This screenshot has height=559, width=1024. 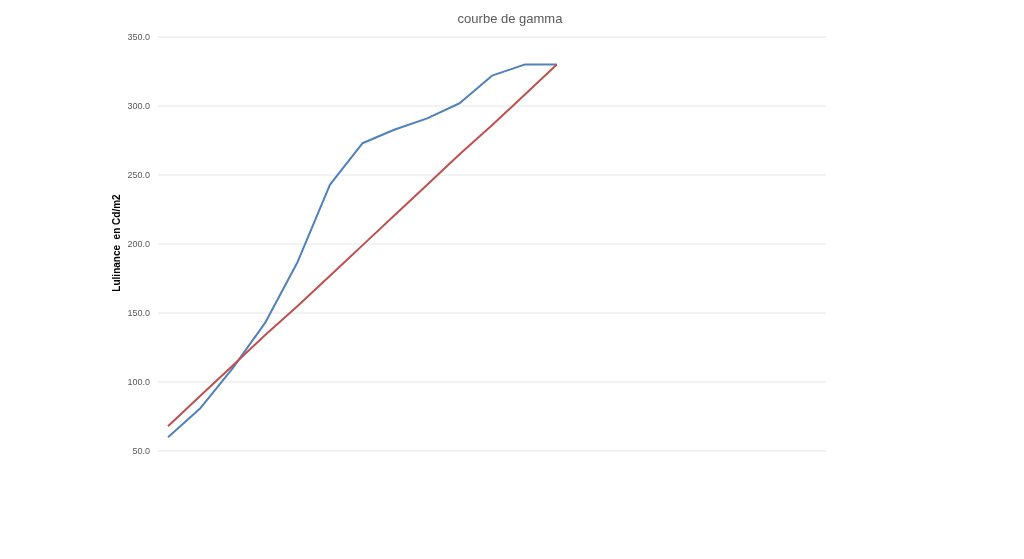 I want to click on y-tick-label: 250.0, so click(x=138, y=175).